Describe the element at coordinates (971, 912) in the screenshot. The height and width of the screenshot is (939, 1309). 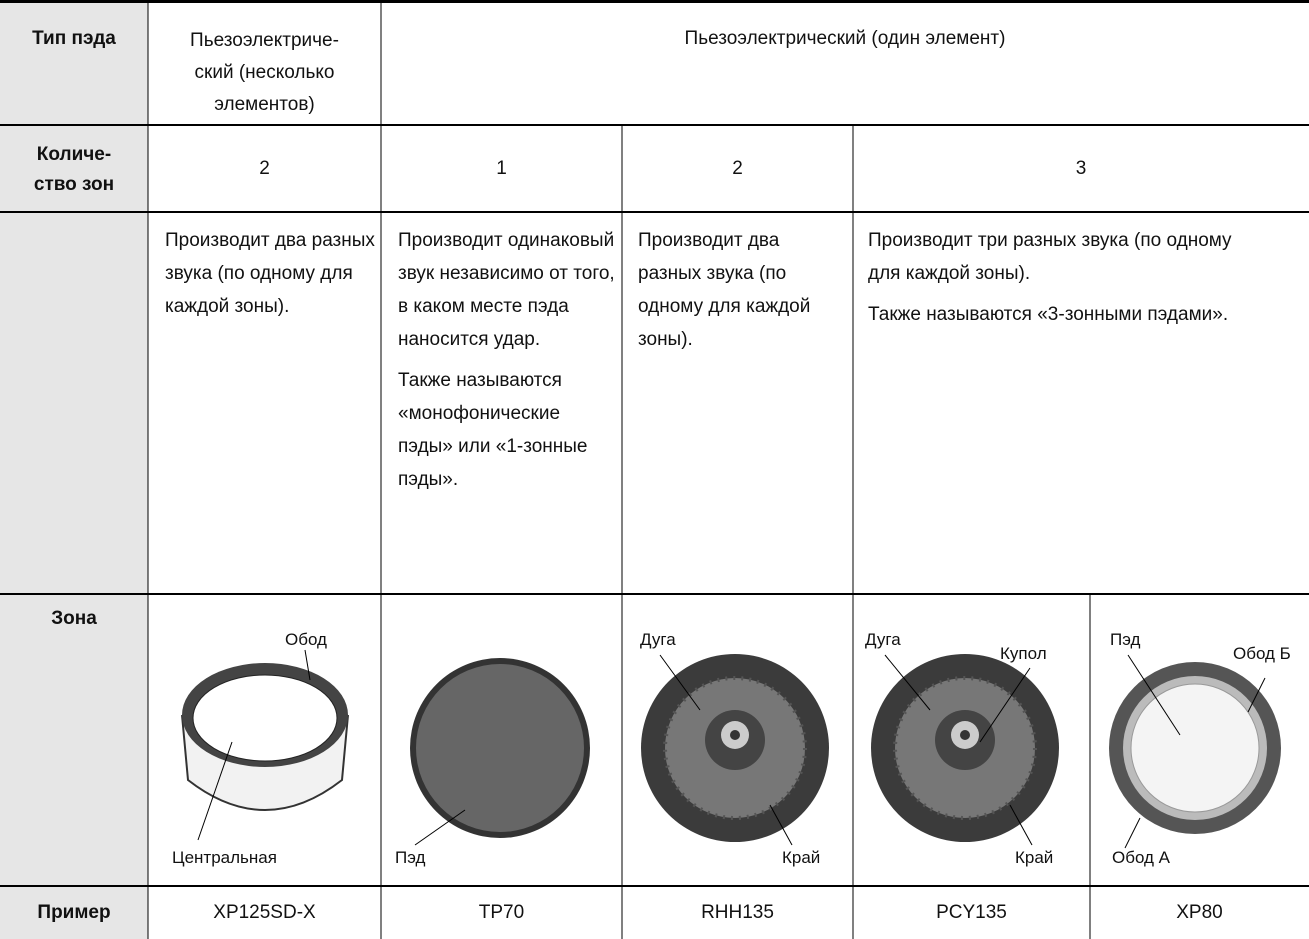
I see `cell: PCY135` at that location.